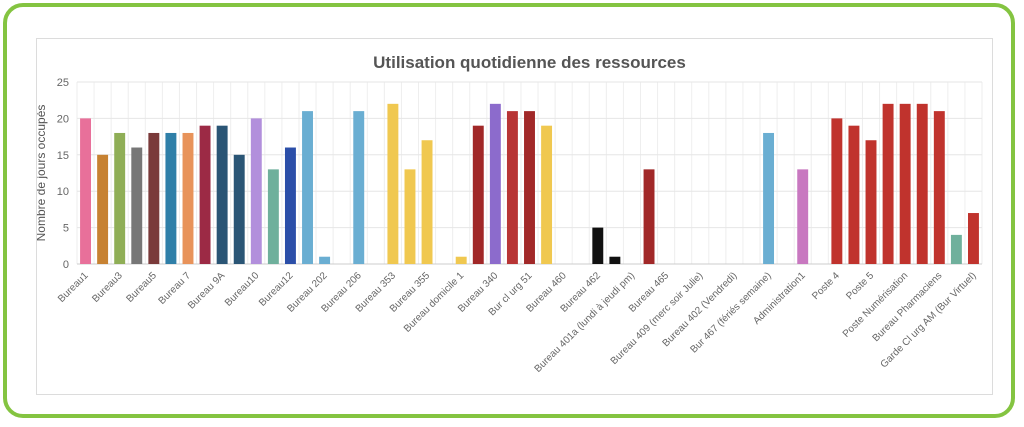  I want to click on x-tick-label: Poste 5, so click(860, 286).